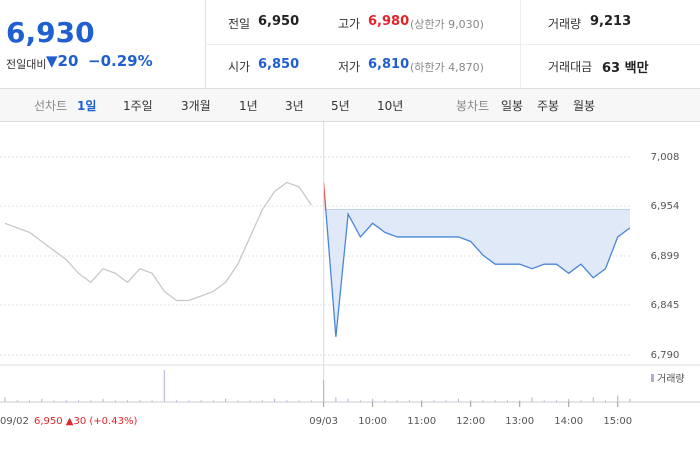 The height and width of the screenshot is (450, 700). What do you see at coordinates (87, 106) in the screenshot?
I see `period-tab: 1일` at bounding box center [87, 106].